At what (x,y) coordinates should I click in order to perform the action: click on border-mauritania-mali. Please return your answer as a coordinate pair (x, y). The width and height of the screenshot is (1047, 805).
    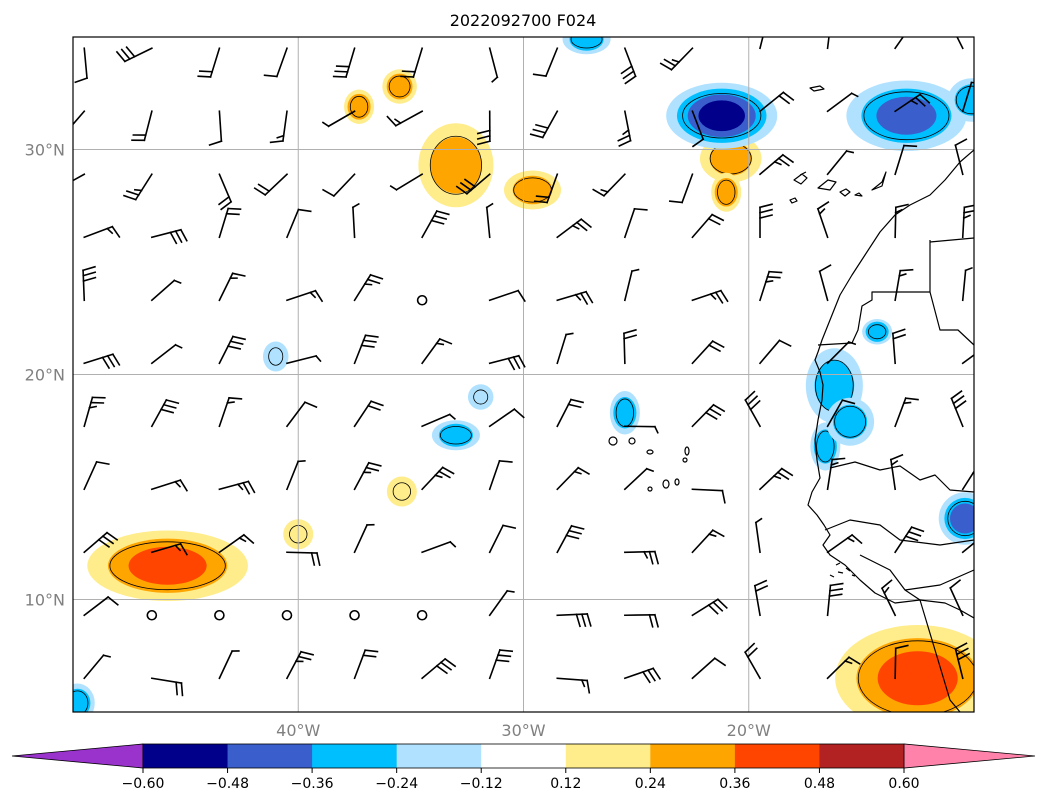
    Looking at the image, I should click on (951, 318).